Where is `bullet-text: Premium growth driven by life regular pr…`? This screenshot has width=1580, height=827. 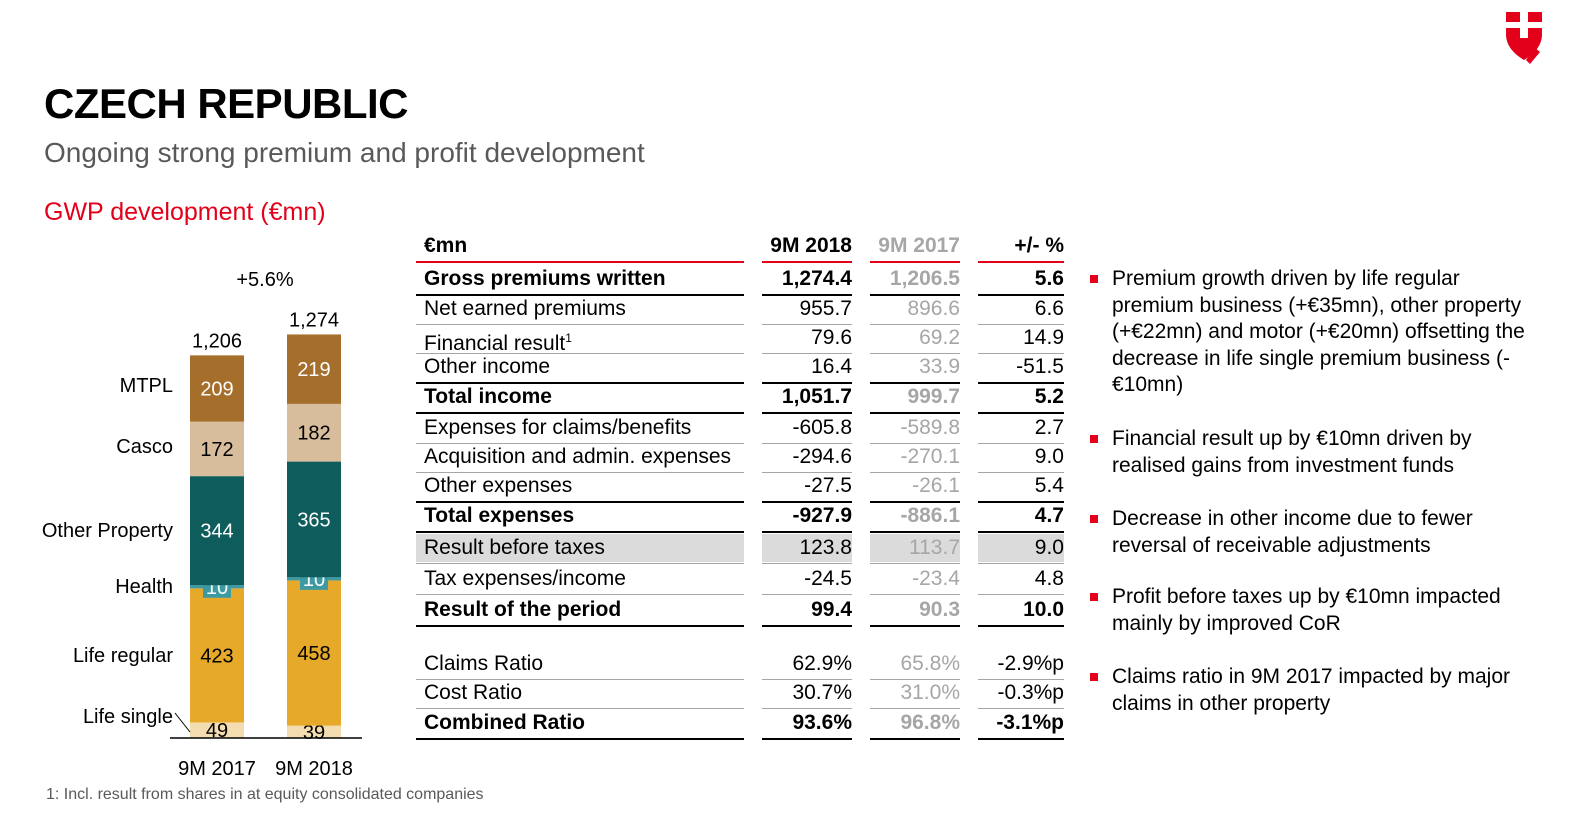
bullet-text: Premium growth driven by life regular pr… is located at coordinates (1318, 331).